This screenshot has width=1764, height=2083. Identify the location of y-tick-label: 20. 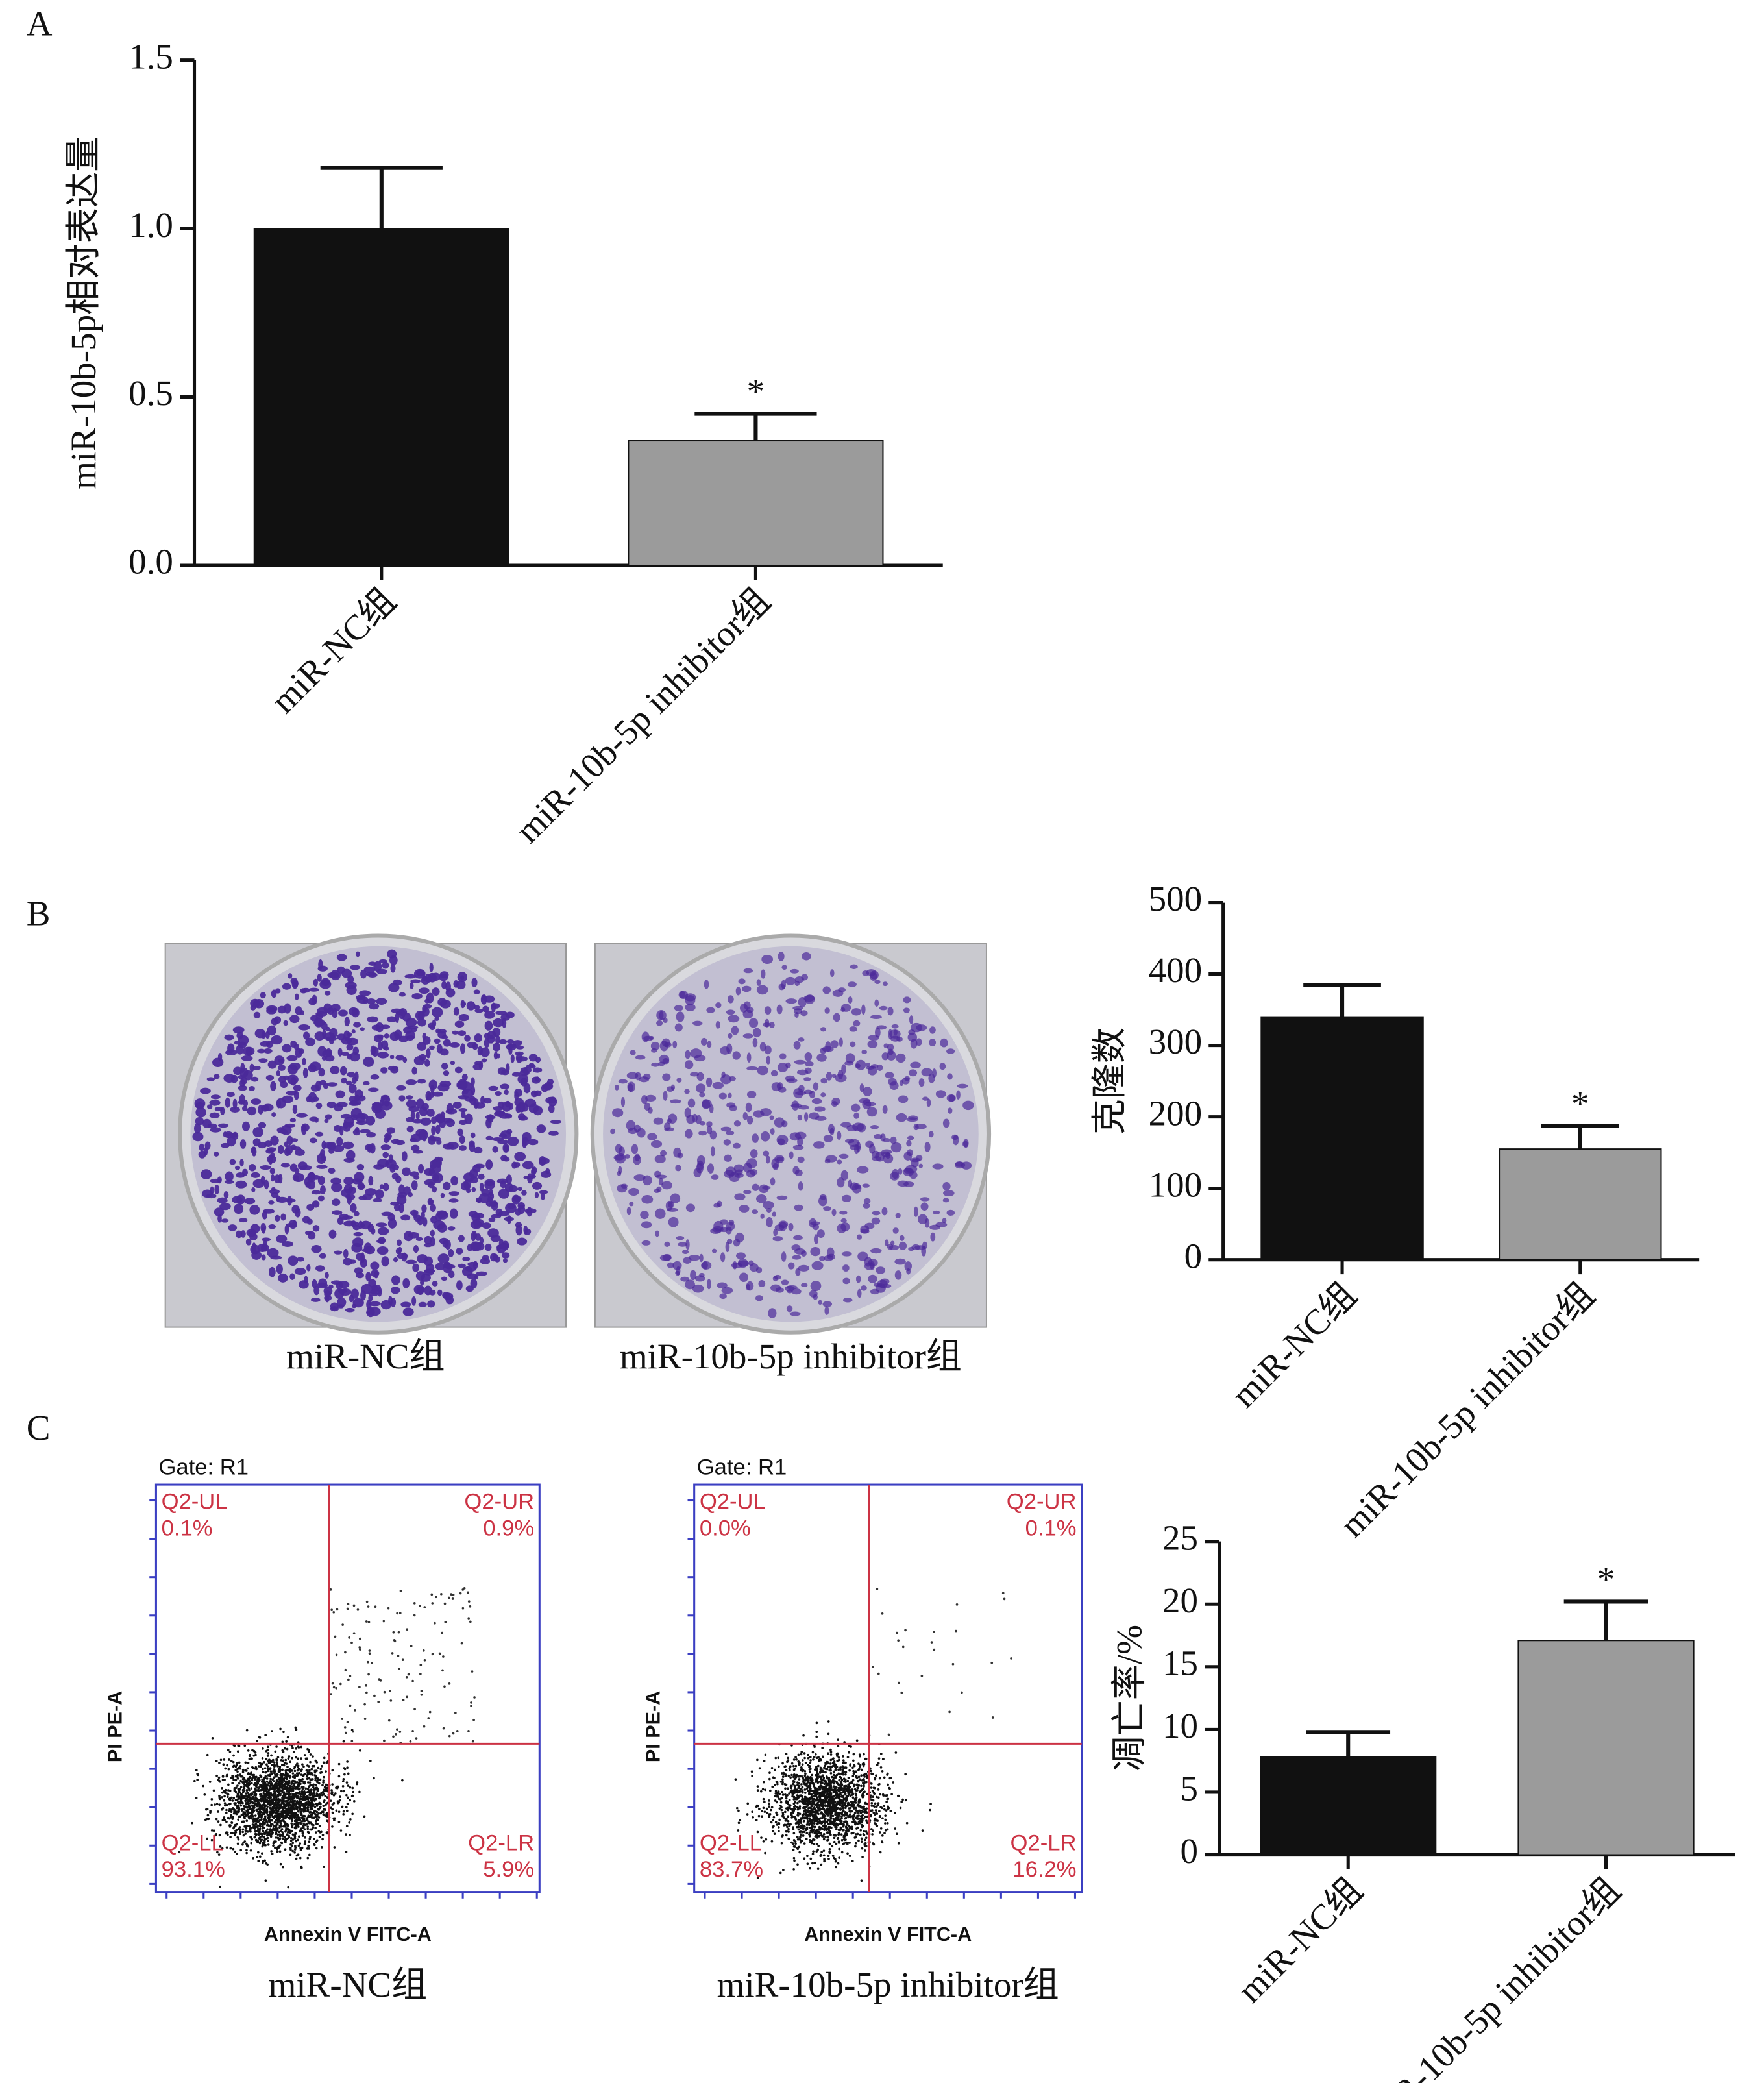
(1180, 1600).